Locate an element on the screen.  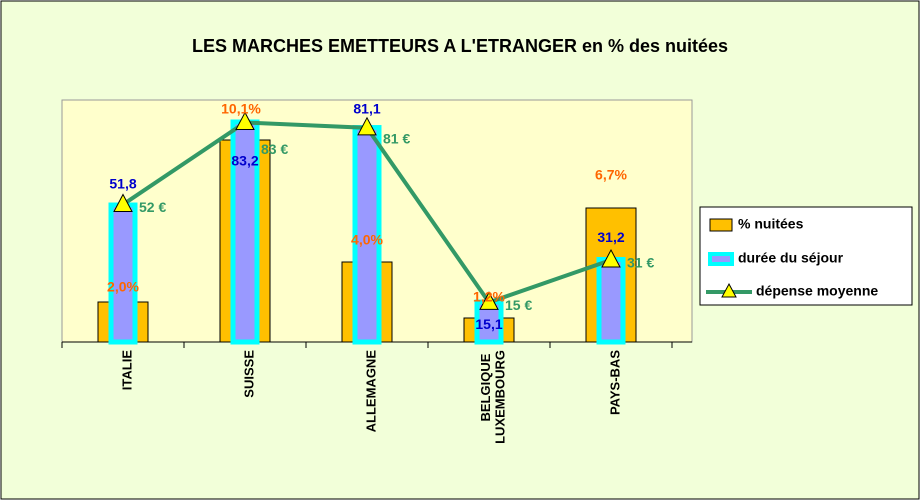
data-label: 15,1 is located at coordinates (488, 324).